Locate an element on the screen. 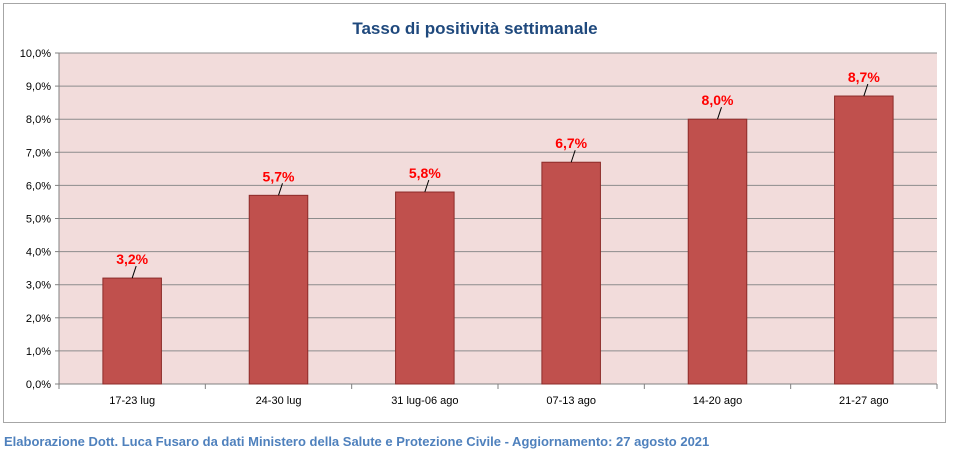 Image resolution: width=956 pixels, height=457 pixels. y-tick-label: 7,0% is located at coordinates (38, 153).